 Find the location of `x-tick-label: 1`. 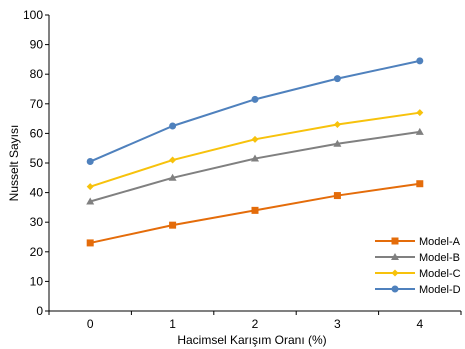

x-tick-label: 1 is located at coordinates (172, 324).